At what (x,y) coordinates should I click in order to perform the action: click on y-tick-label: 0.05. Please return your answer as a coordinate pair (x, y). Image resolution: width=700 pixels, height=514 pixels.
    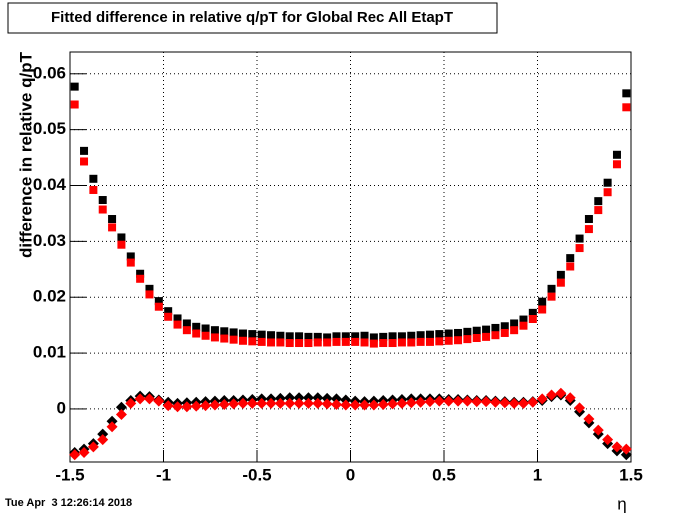
    Looking at the image, I should click on (49, 128).